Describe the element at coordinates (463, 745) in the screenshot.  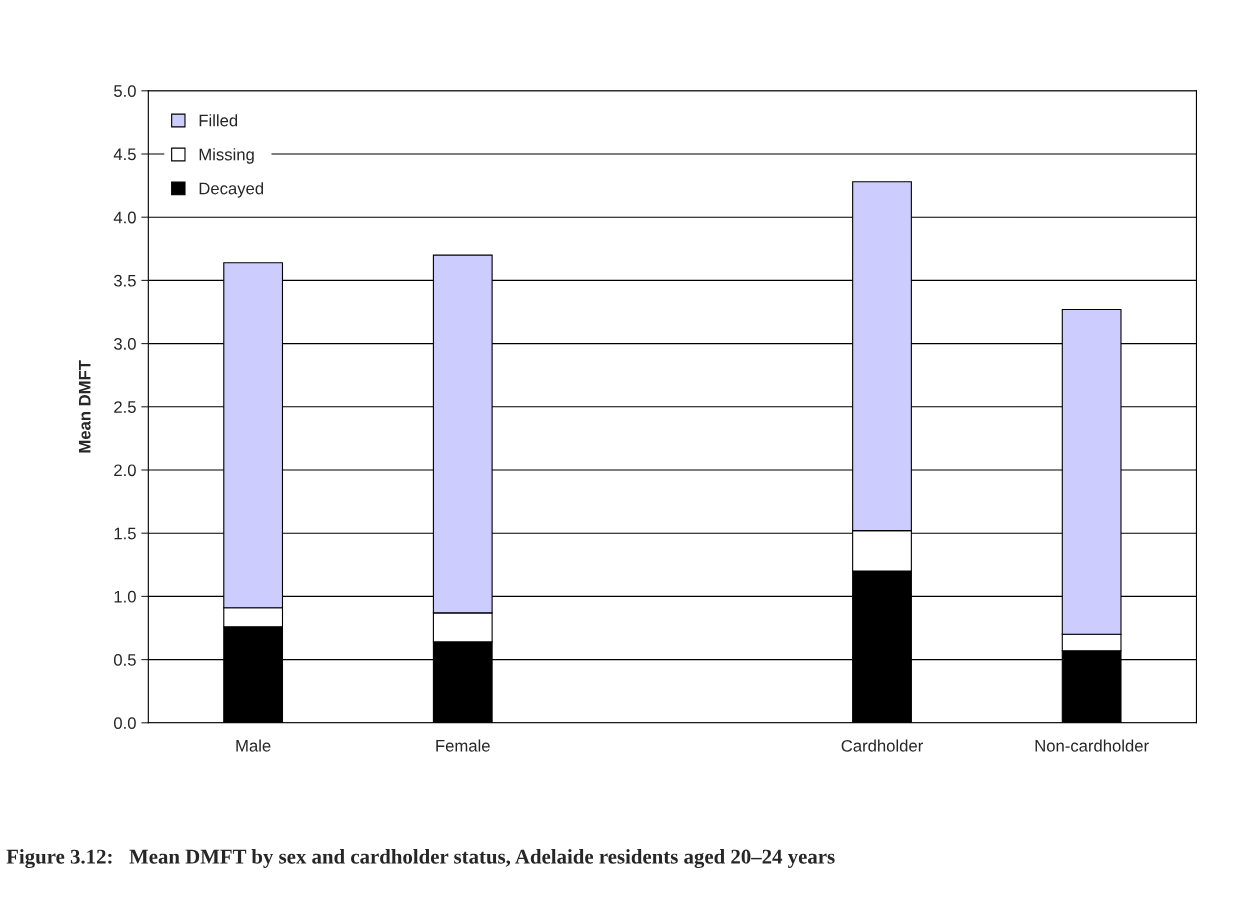
I see `x-tick-label: Female` at that location.